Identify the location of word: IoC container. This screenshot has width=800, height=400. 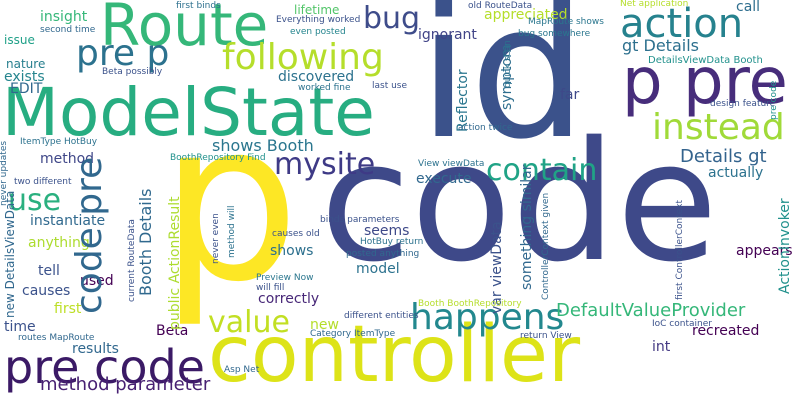
(682, 324).